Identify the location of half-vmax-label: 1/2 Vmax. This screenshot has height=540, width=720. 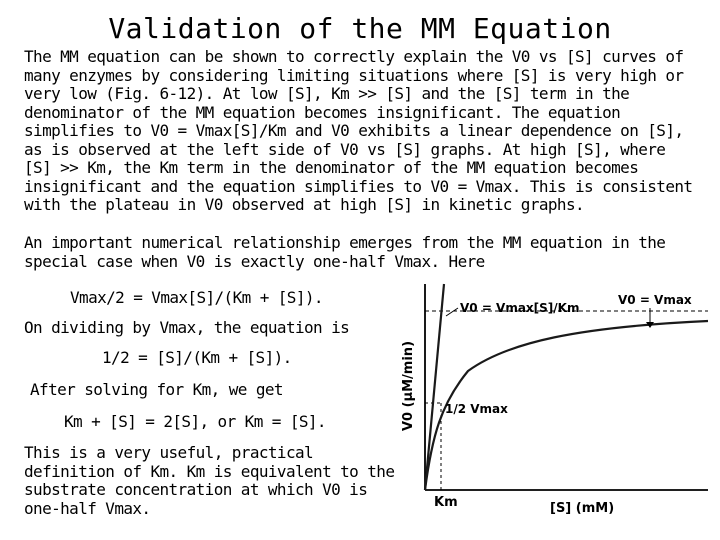
(476, 409).